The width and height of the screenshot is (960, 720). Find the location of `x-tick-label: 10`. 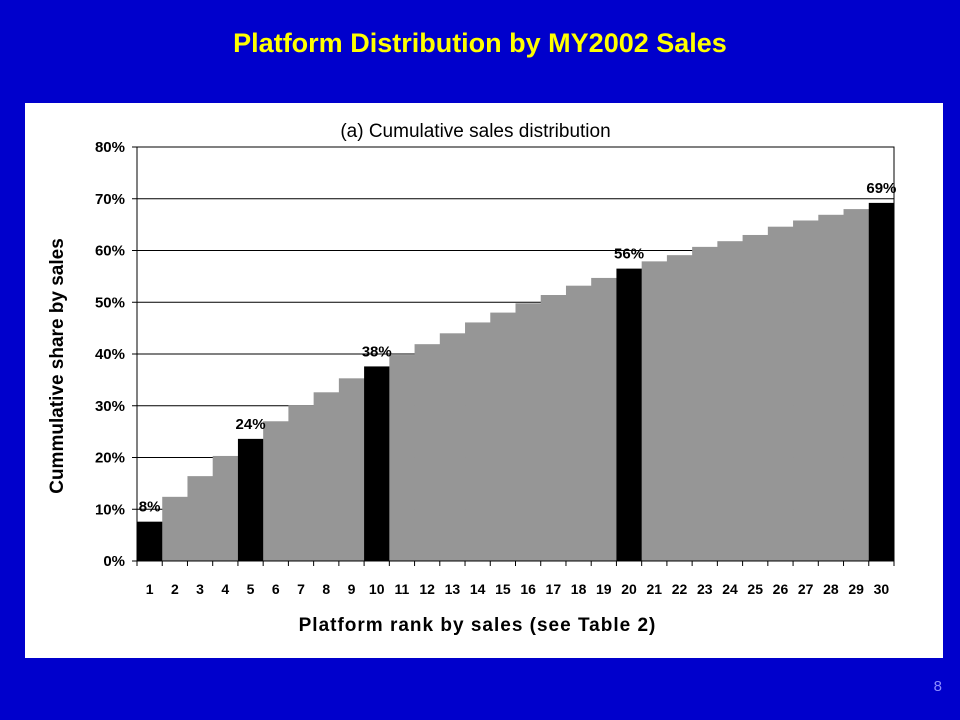

x-tick-label: 10 is located at coordinates (377, 589).